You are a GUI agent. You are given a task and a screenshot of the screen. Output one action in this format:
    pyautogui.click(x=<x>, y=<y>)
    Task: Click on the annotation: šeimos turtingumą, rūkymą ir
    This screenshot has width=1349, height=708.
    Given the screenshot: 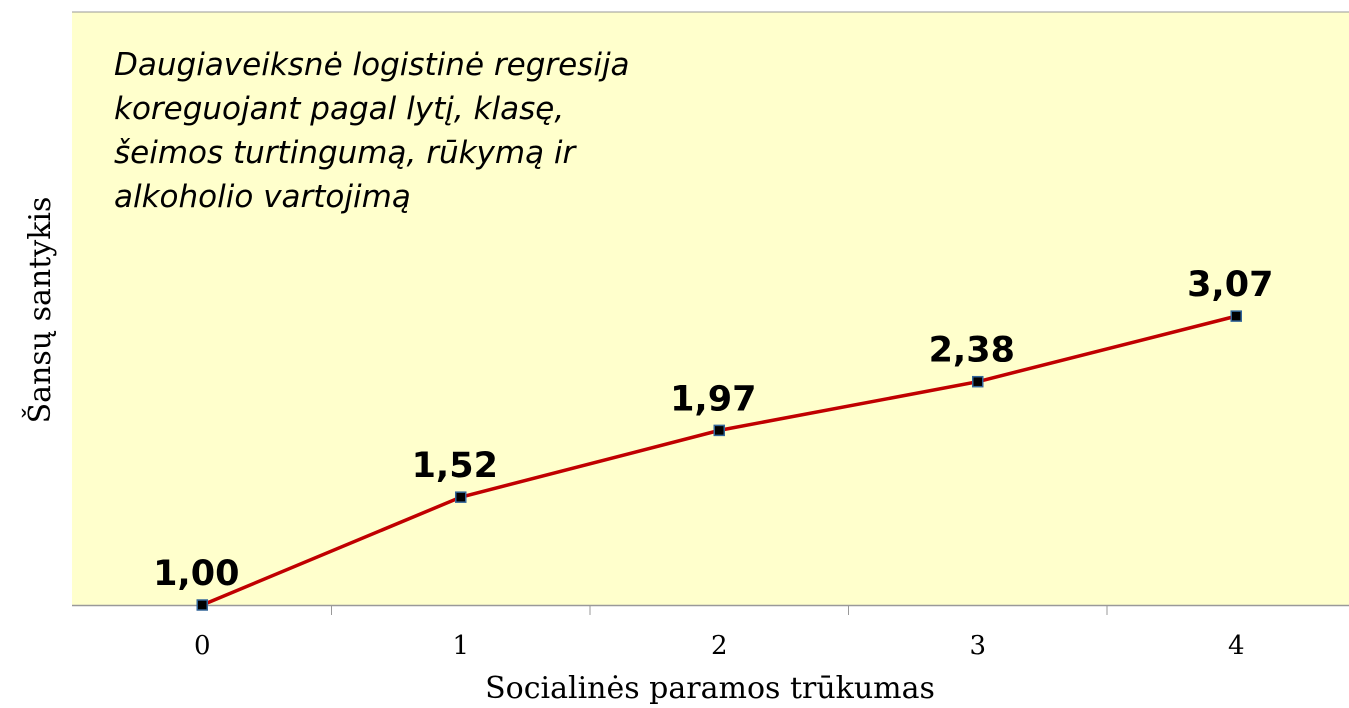 What is the action you would take?
    pyautogui.click(x=346, y=153)
    